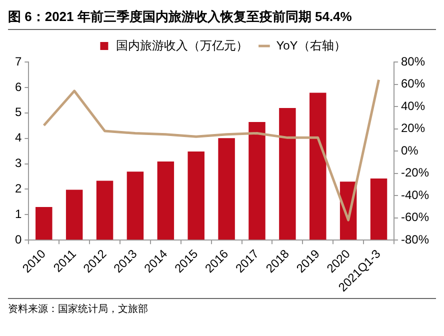 This screenshot has width=444, height=336. Describe the element at coordinates (222, 19) in the screenshot. I see `chart-title: 图 6：2021 年前三季度国内旅游收入恢复至疫前同期 54.4%` at that location.